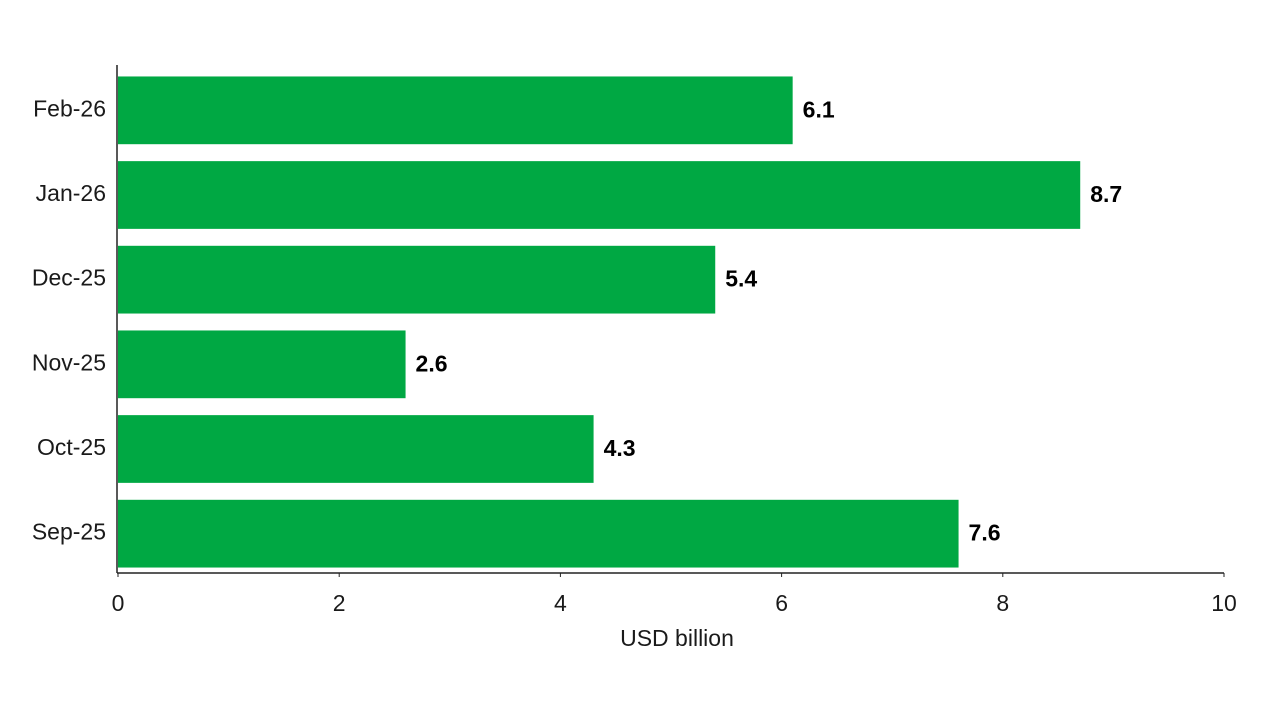 Image resolution: width=1280 pixels, height=720 pixels. What do you see at coordinates (118, 603) in the screenshot?
I see `x-tick-label: 0` at bounding box center [118, 603].